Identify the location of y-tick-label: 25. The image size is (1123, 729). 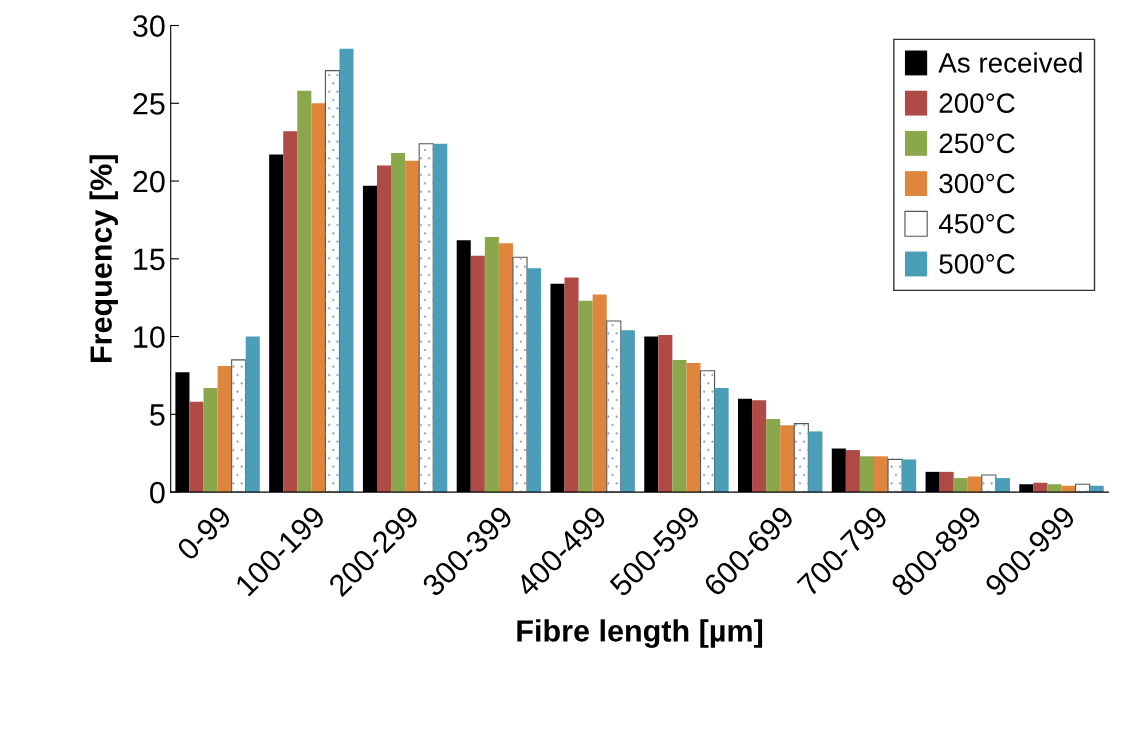
(149, 104).